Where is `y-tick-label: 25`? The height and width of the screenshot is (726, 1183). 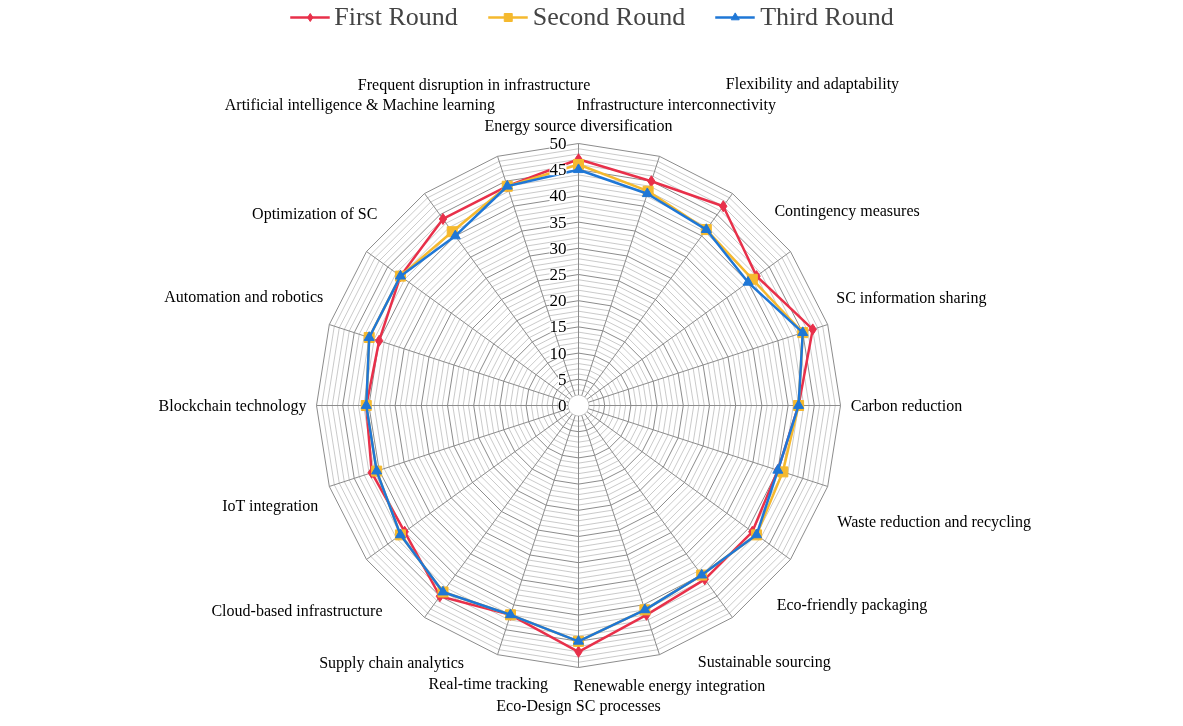 y-tick-label: 25 is located at coordinates (558, 274).